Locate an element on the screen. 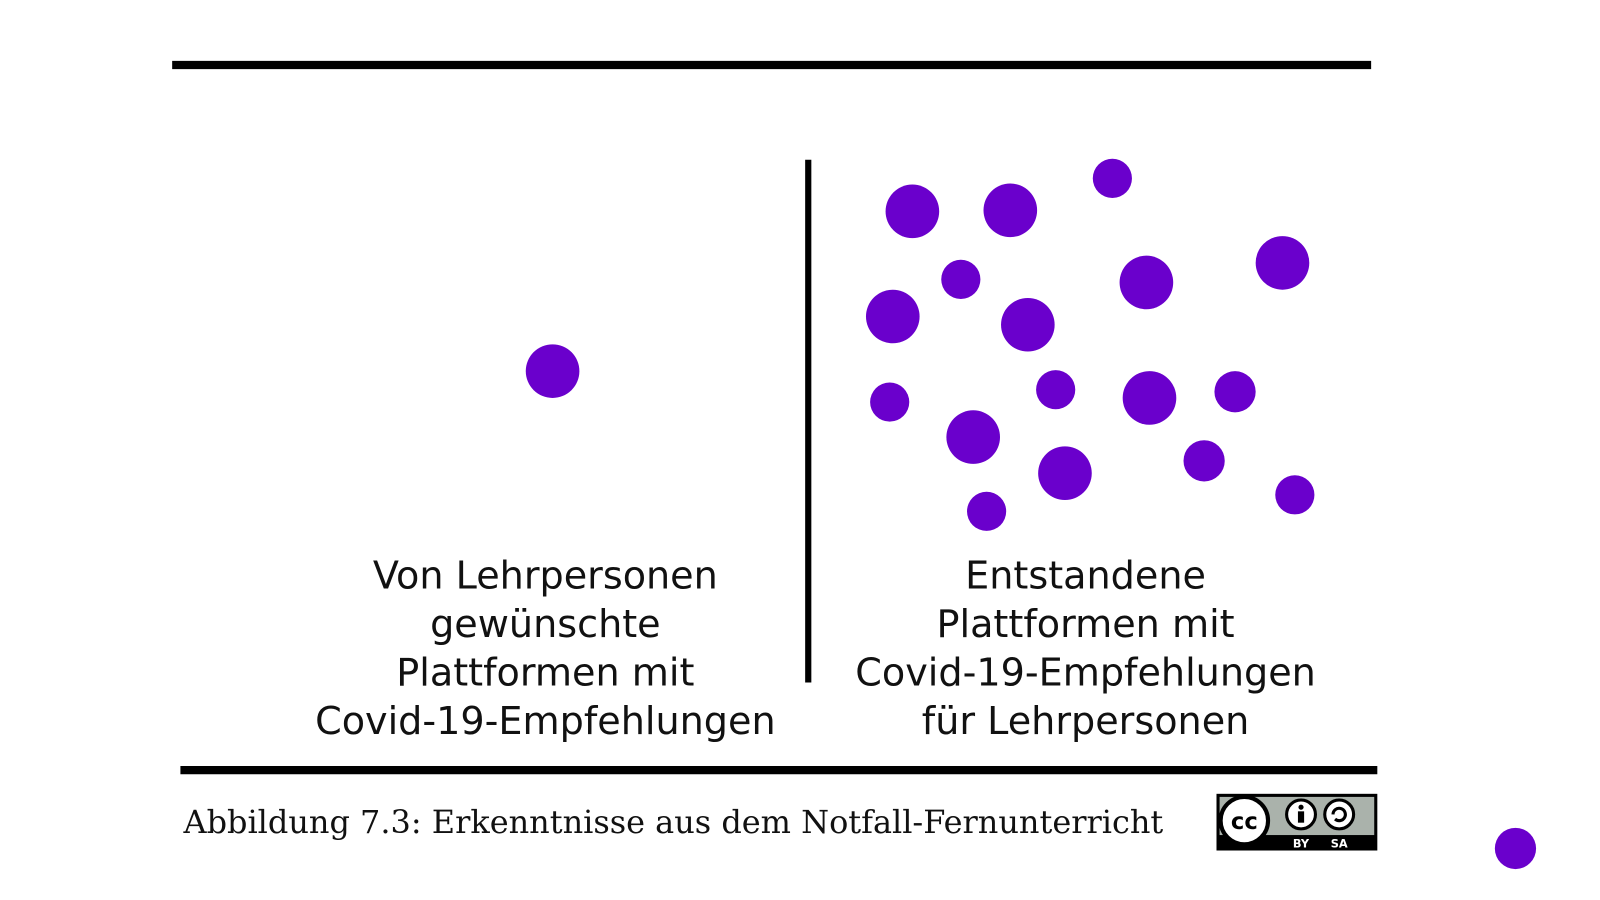 The width and height of the screenshot is (1600, 900). left-label-line: gewünschte is located at coordinates (545, 624).